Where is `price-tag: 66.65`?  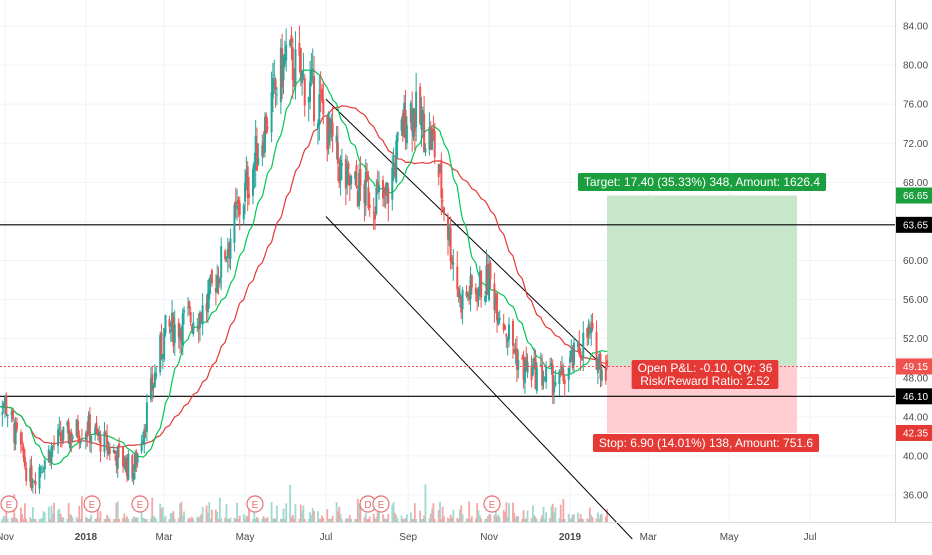 price-tag: 66.65 is located at coordinates (914, 196).